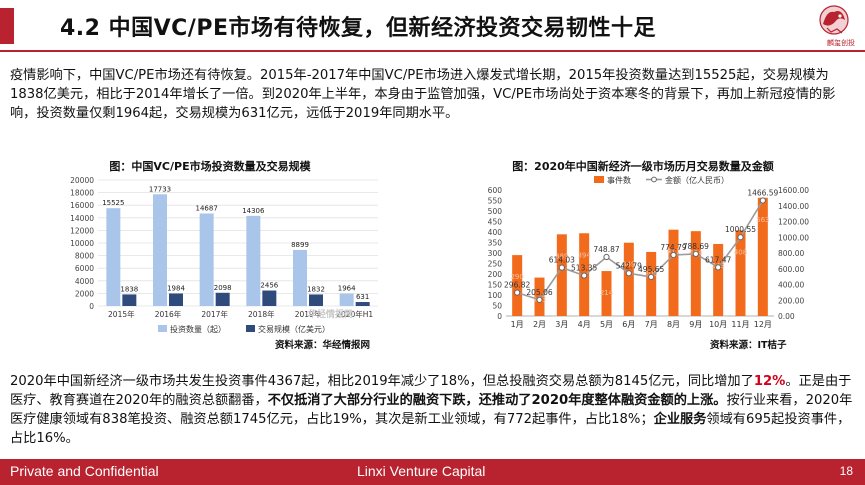 This screenshot has height=485, width=865. Describe the element at coordinates (121, 314) in the screenshot. I see `left-x-tick-label: 2015年` at that location.